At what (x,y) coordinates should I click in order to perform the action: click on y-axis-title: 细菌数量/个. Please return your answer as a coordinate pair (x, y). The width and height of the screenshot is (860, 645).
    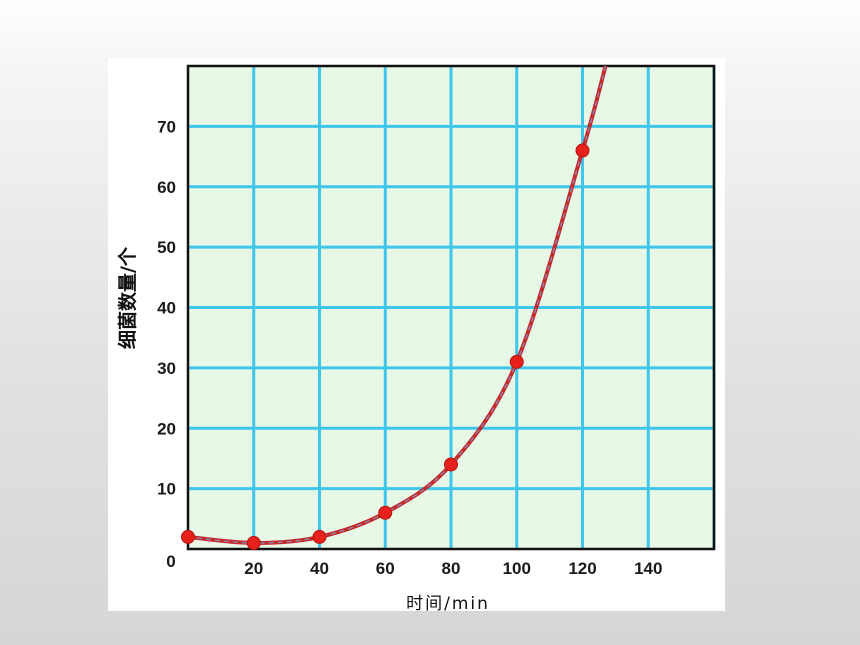
    Looking at the image, I should click on (127, 297).